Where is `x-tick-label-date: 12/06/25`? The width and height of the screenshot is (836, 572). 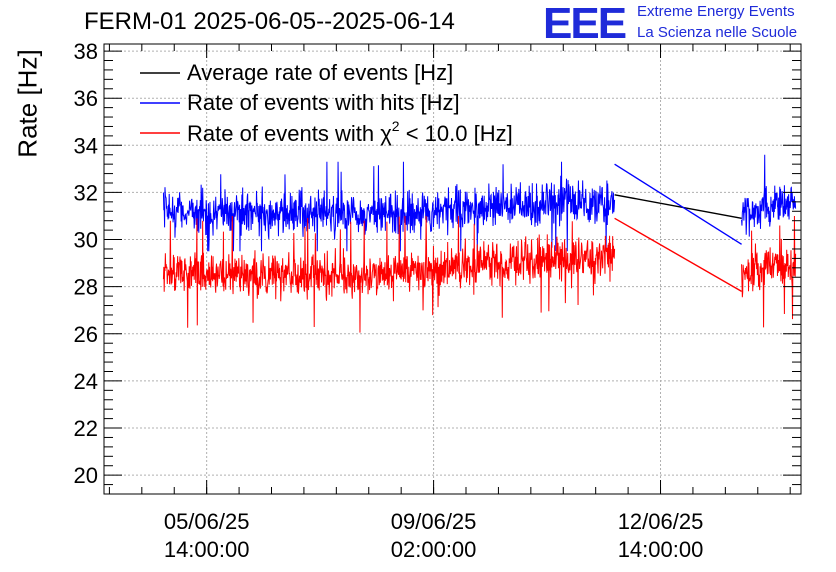
x-tick-label-date: 12/06/25 is located at coordinates (661, 521).